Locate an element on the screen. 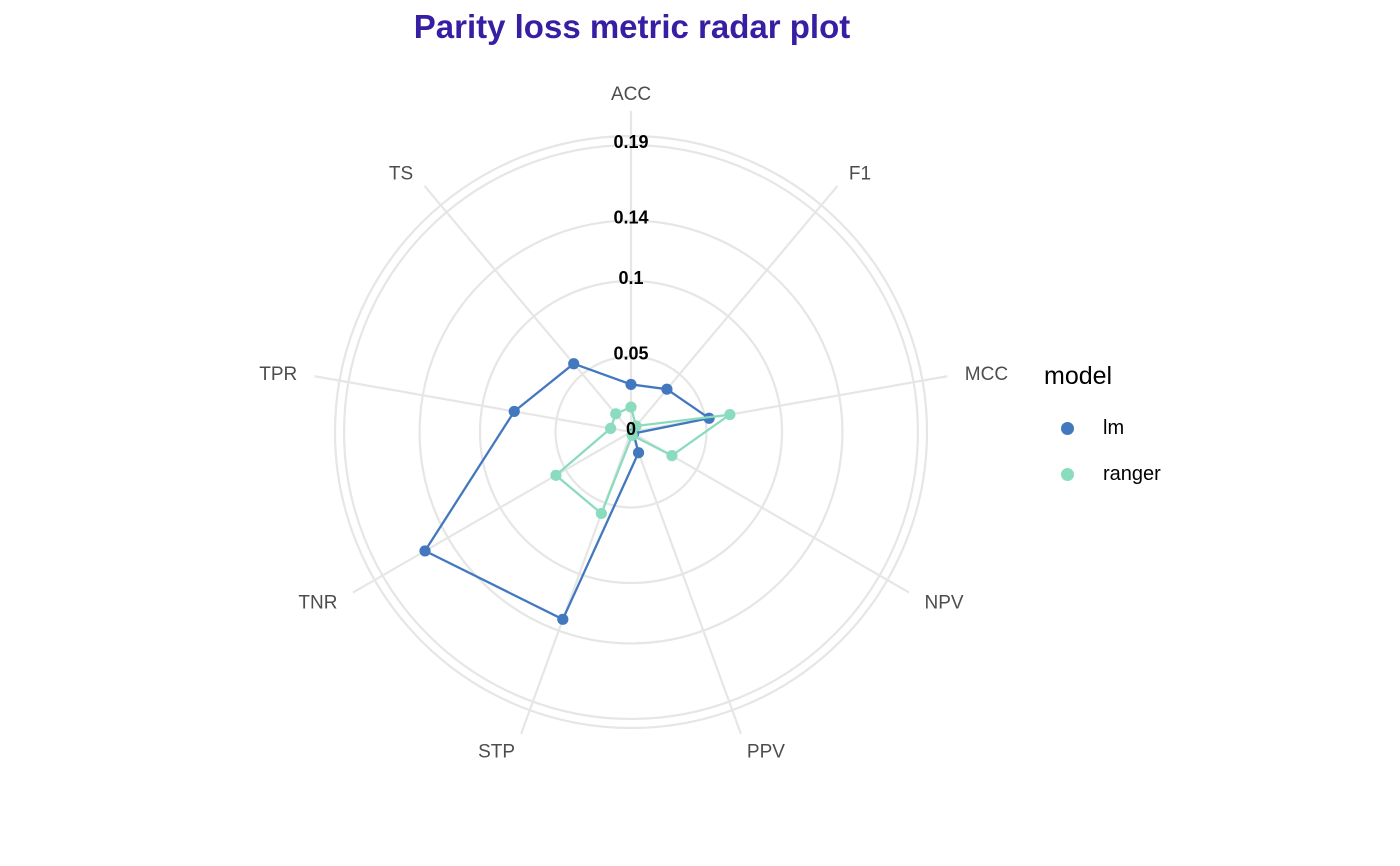 The width and height of the screenshot is (1400, 866). point-ranger-acc is located at coordinates (631, 407).